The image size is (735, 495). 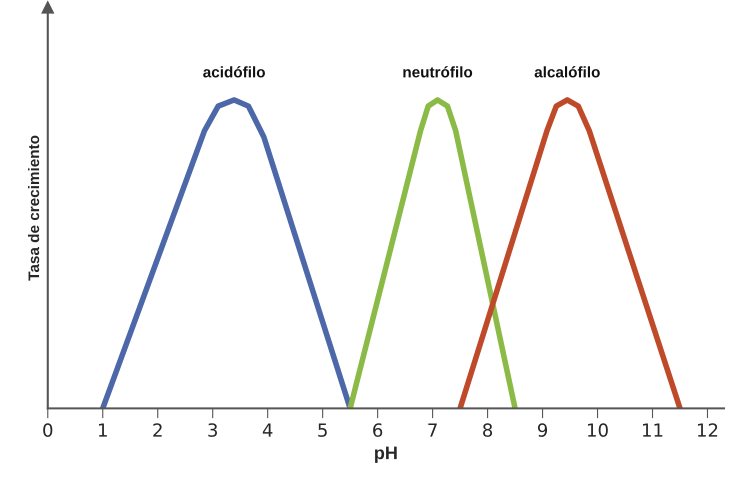 I want to click on x-tick-label: 1, so click(x=102, y=430).